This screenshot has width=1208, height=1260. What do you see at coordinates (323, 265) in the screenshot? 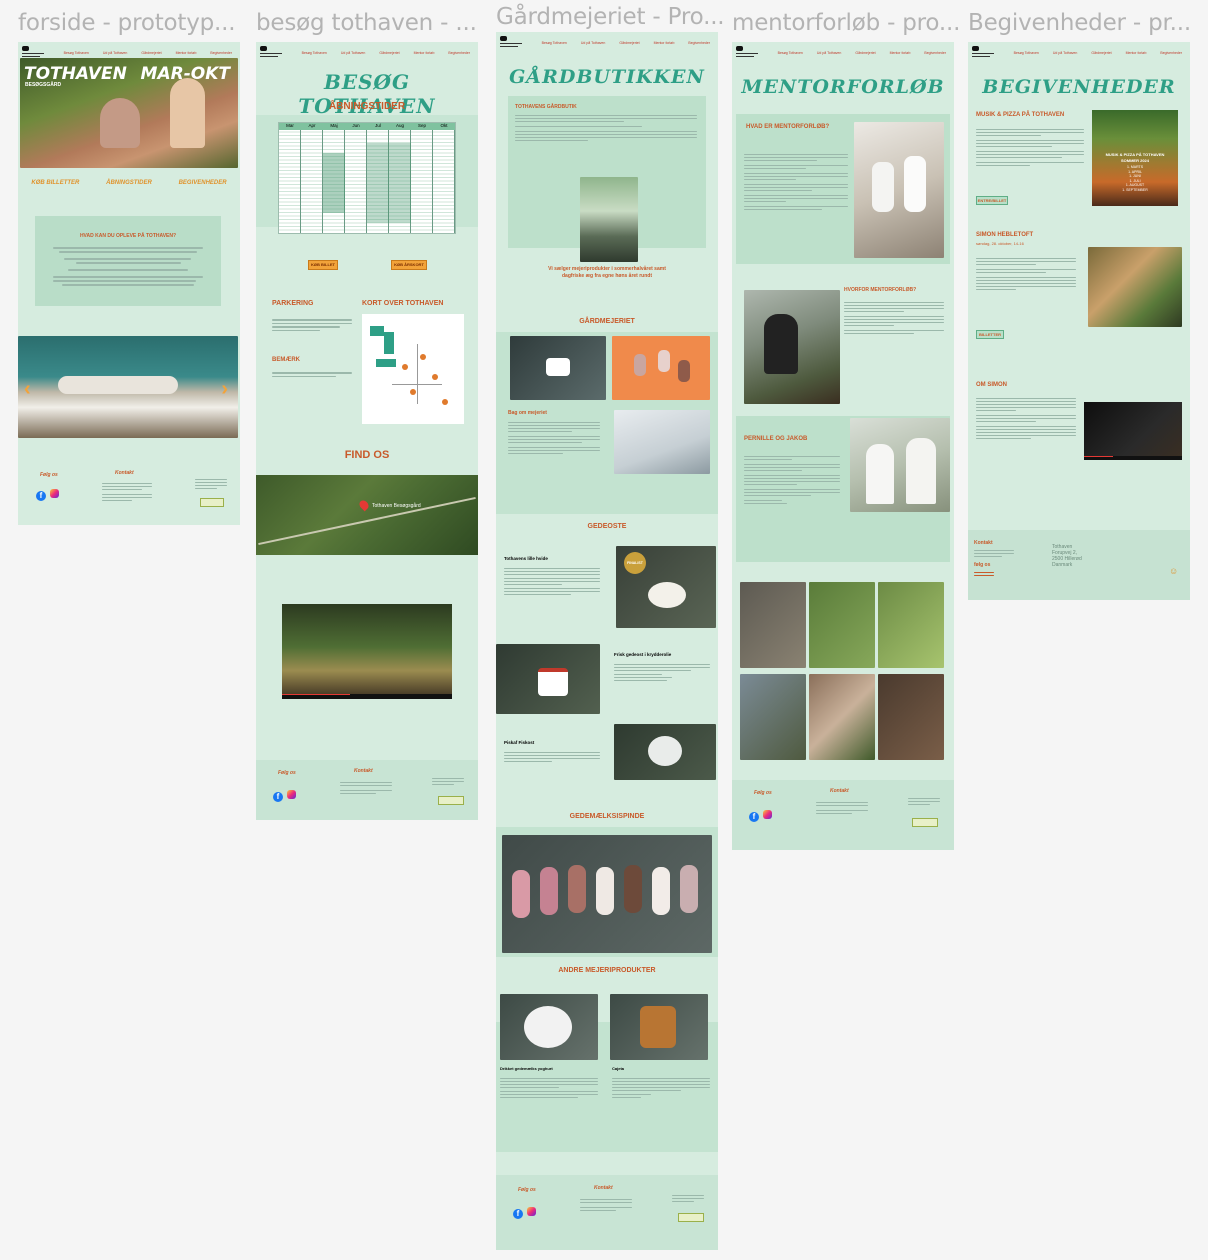
I see `buy-ticket-button: KØB BILLET` at bounding box center [323, 265].